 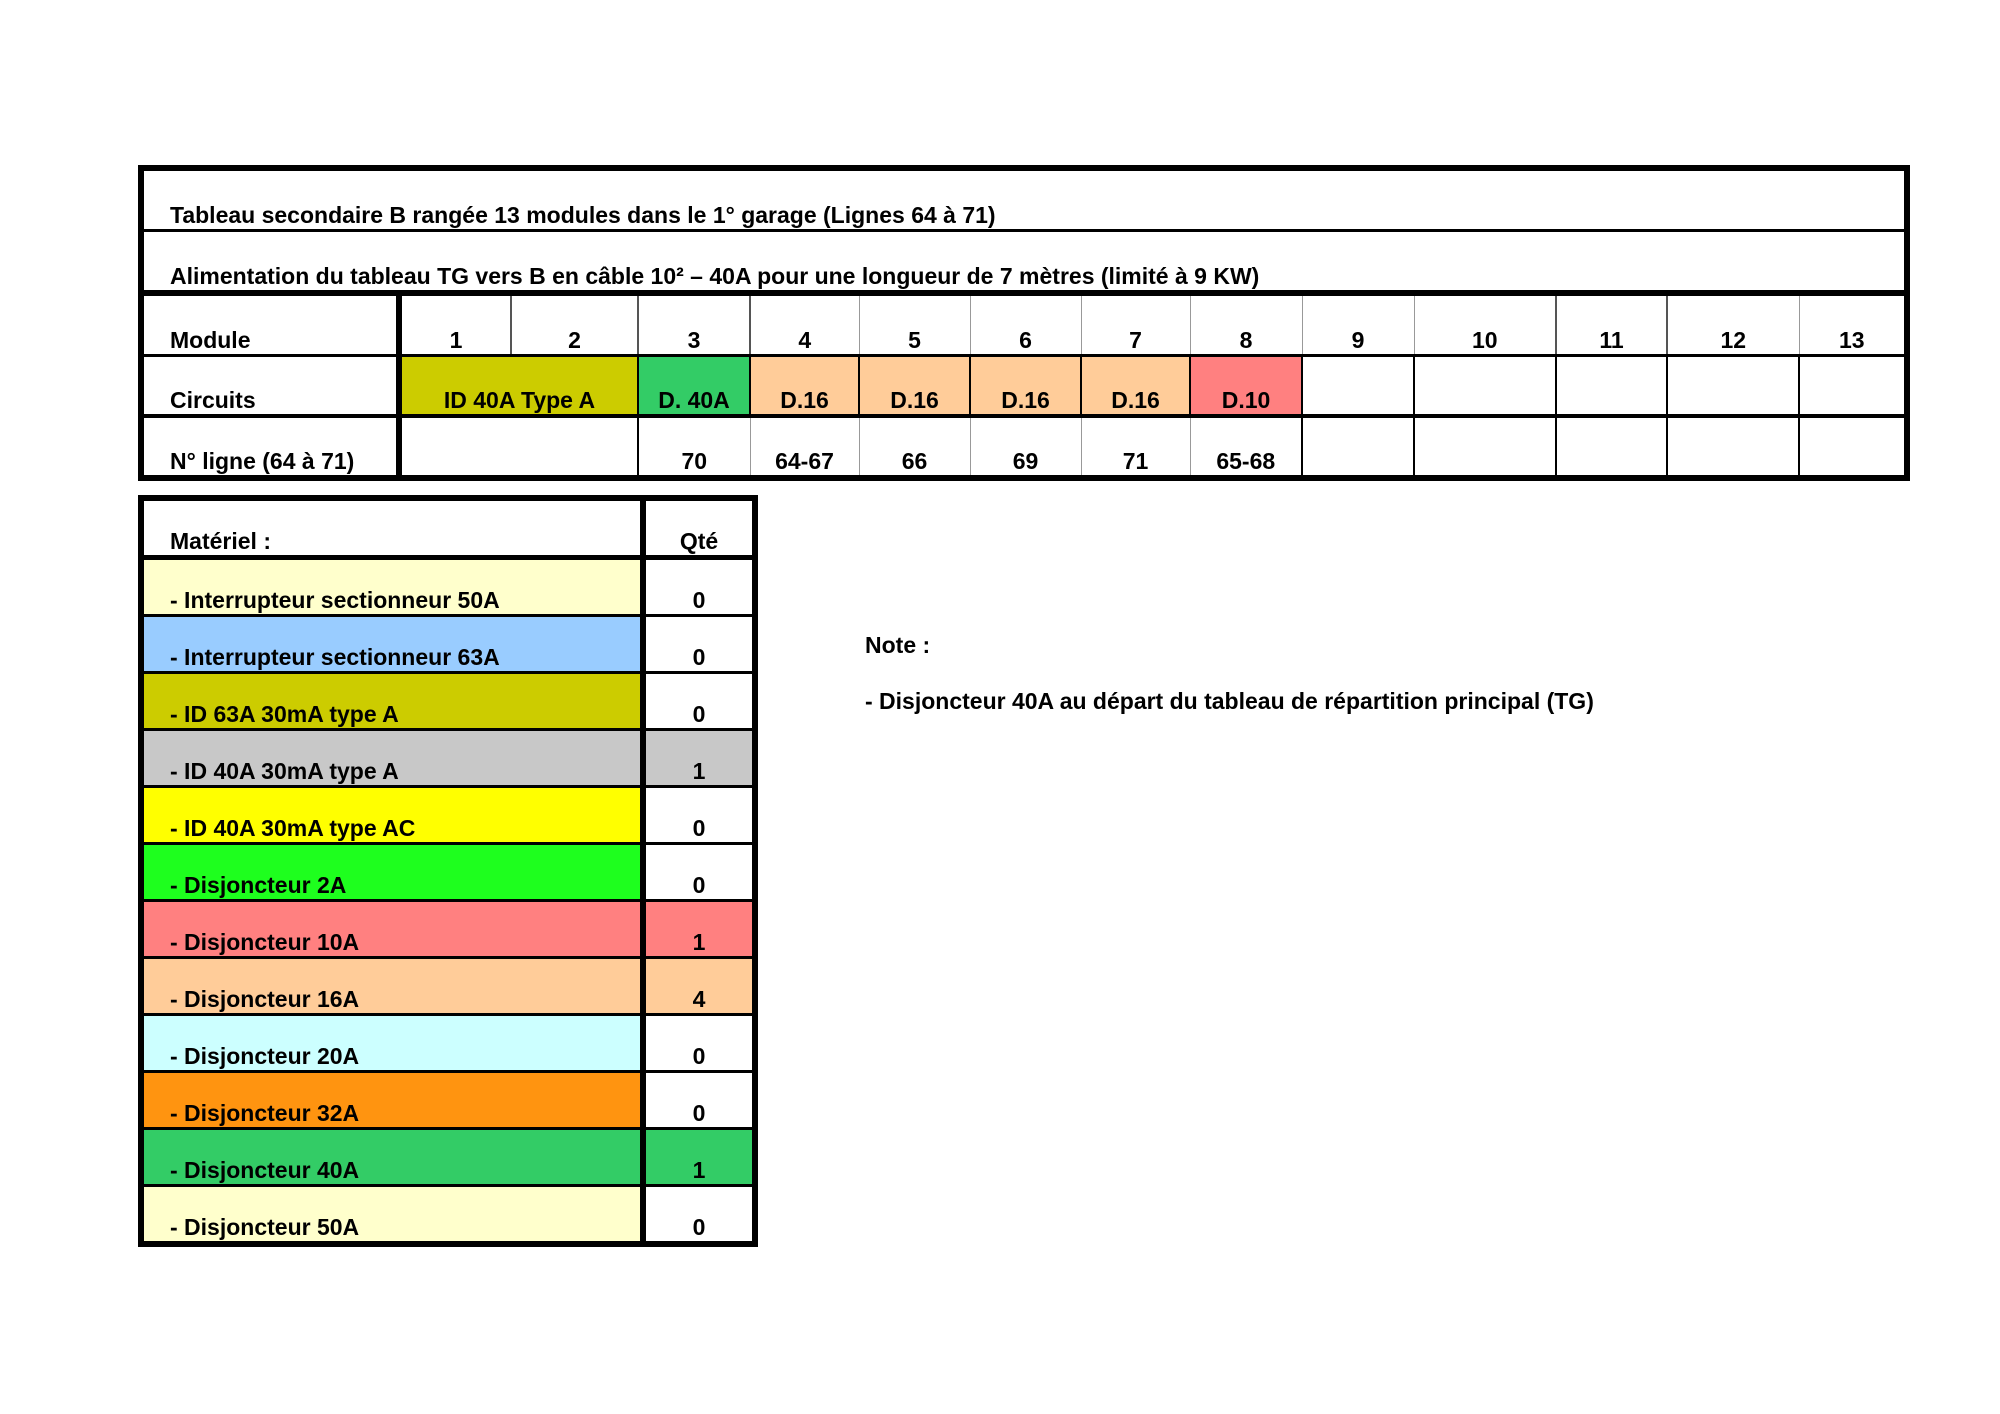 I want to click on ligne-cell: 65-68, so click(x=1245, y=447).